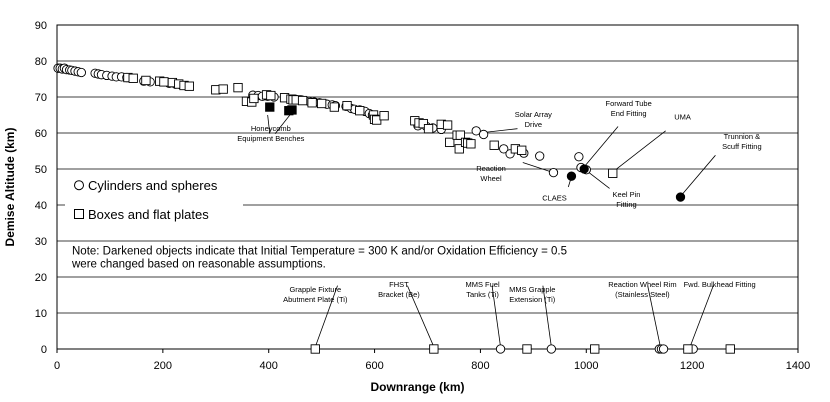 This screenshot has width=830, height=402. Describe the element at coordinates (720, 284) in the screenshot. I see `annotation-label: Fwd. Bulkhead Fitting` at that location.